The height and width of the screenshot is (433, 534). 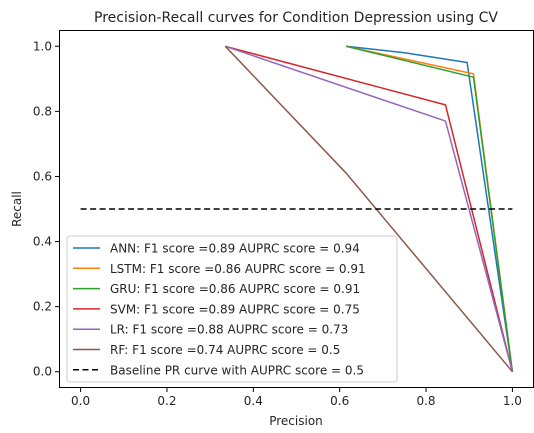 I want to click on legend-label: GRU: F1 score =0.86 AUPRC score = 0.91, so click(x=235, y=289).